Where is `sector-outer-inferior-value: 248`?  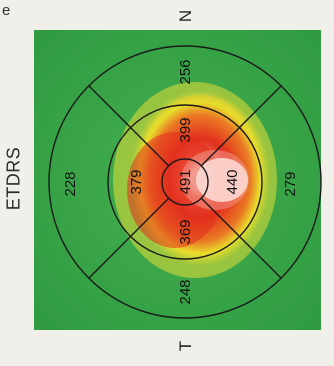 sector-outer-inferior-value: 248 is located at coordinates (185, 291).